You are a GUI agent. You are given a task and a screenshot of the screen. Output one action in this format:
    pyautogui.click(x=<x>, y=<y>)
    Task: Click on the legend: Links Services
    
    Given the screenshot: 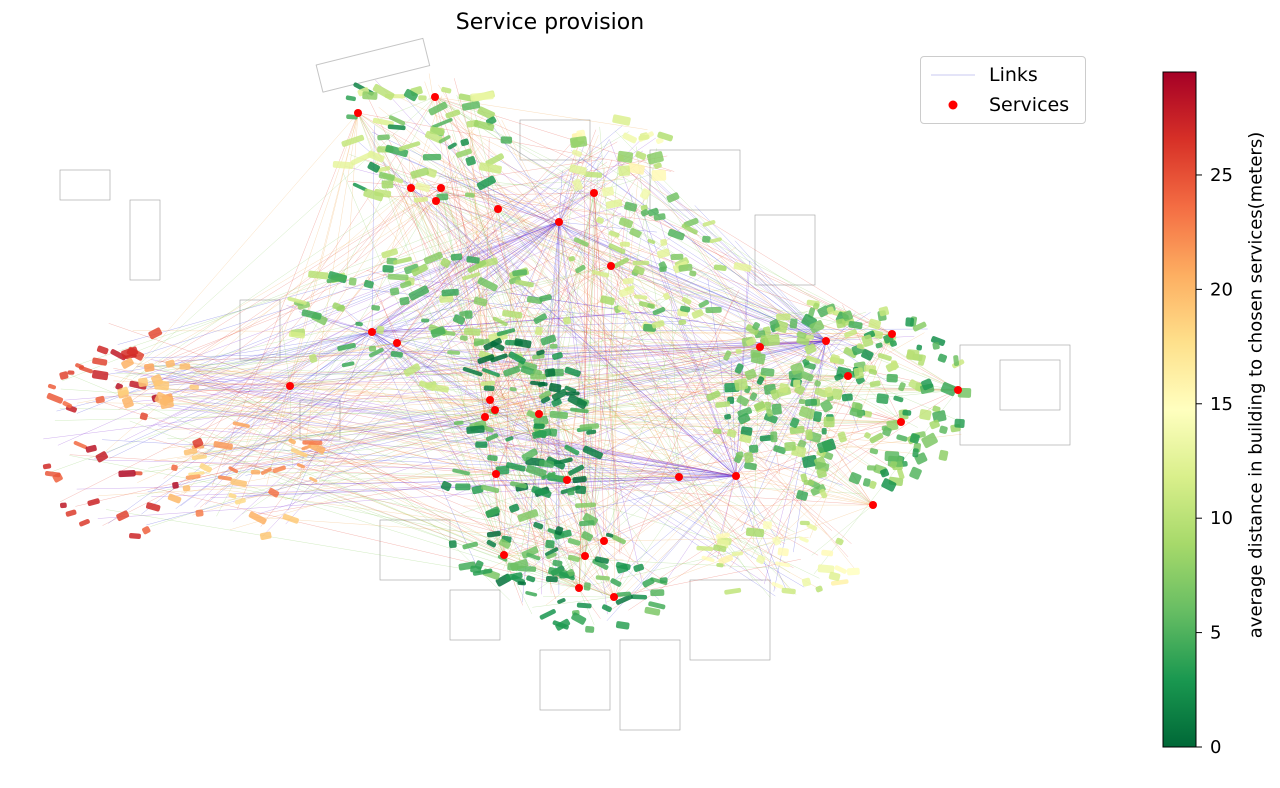 What is the action you would take?
    pyautogui.click(x=1003, y=90)
    